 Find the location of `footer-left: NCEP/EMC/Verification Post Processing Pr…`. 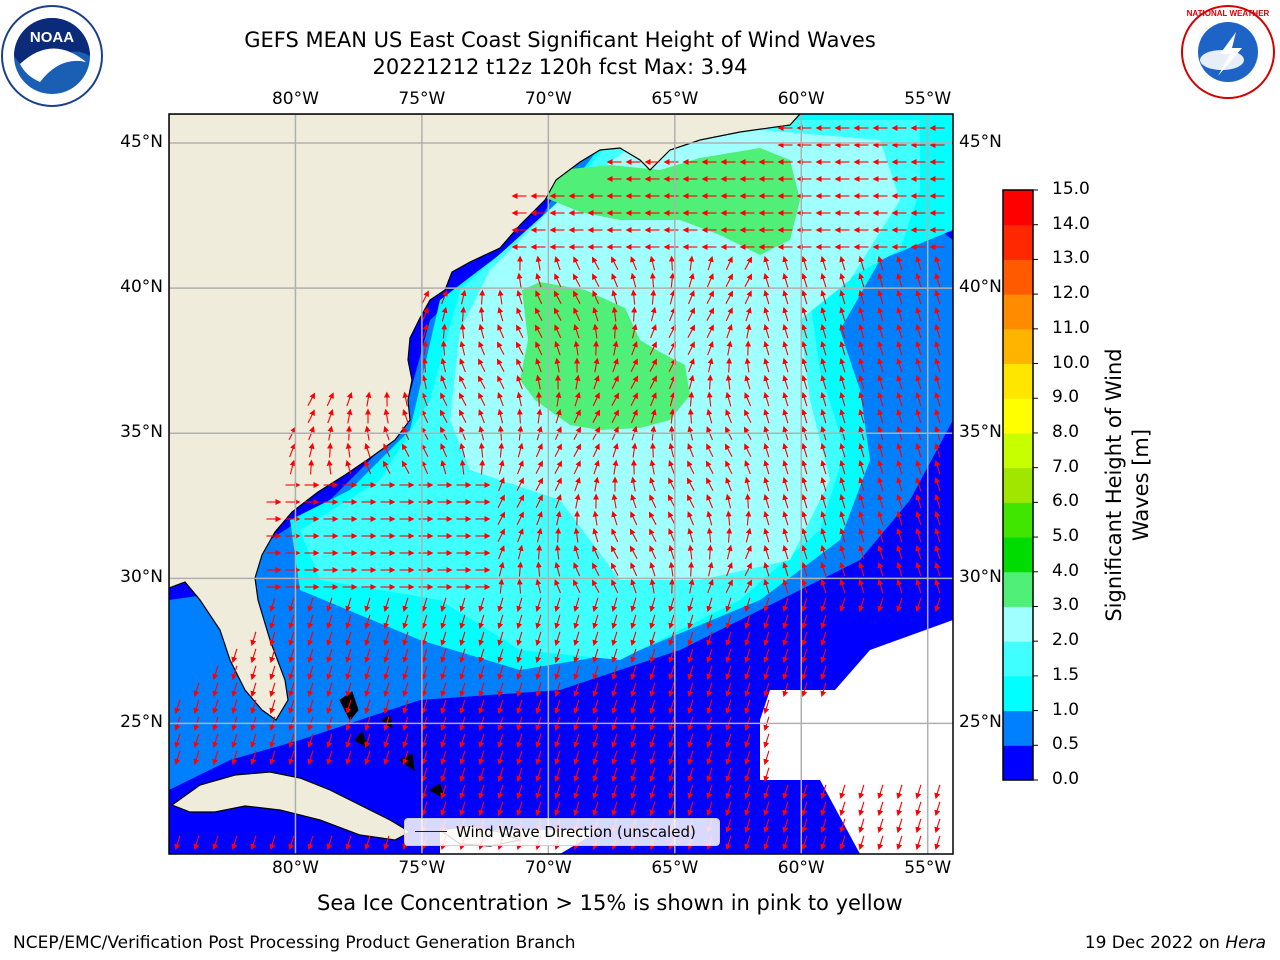

footer-left: NCEP/EMC/Verification Post Processing Pr… is located at coordinates (294, 943).